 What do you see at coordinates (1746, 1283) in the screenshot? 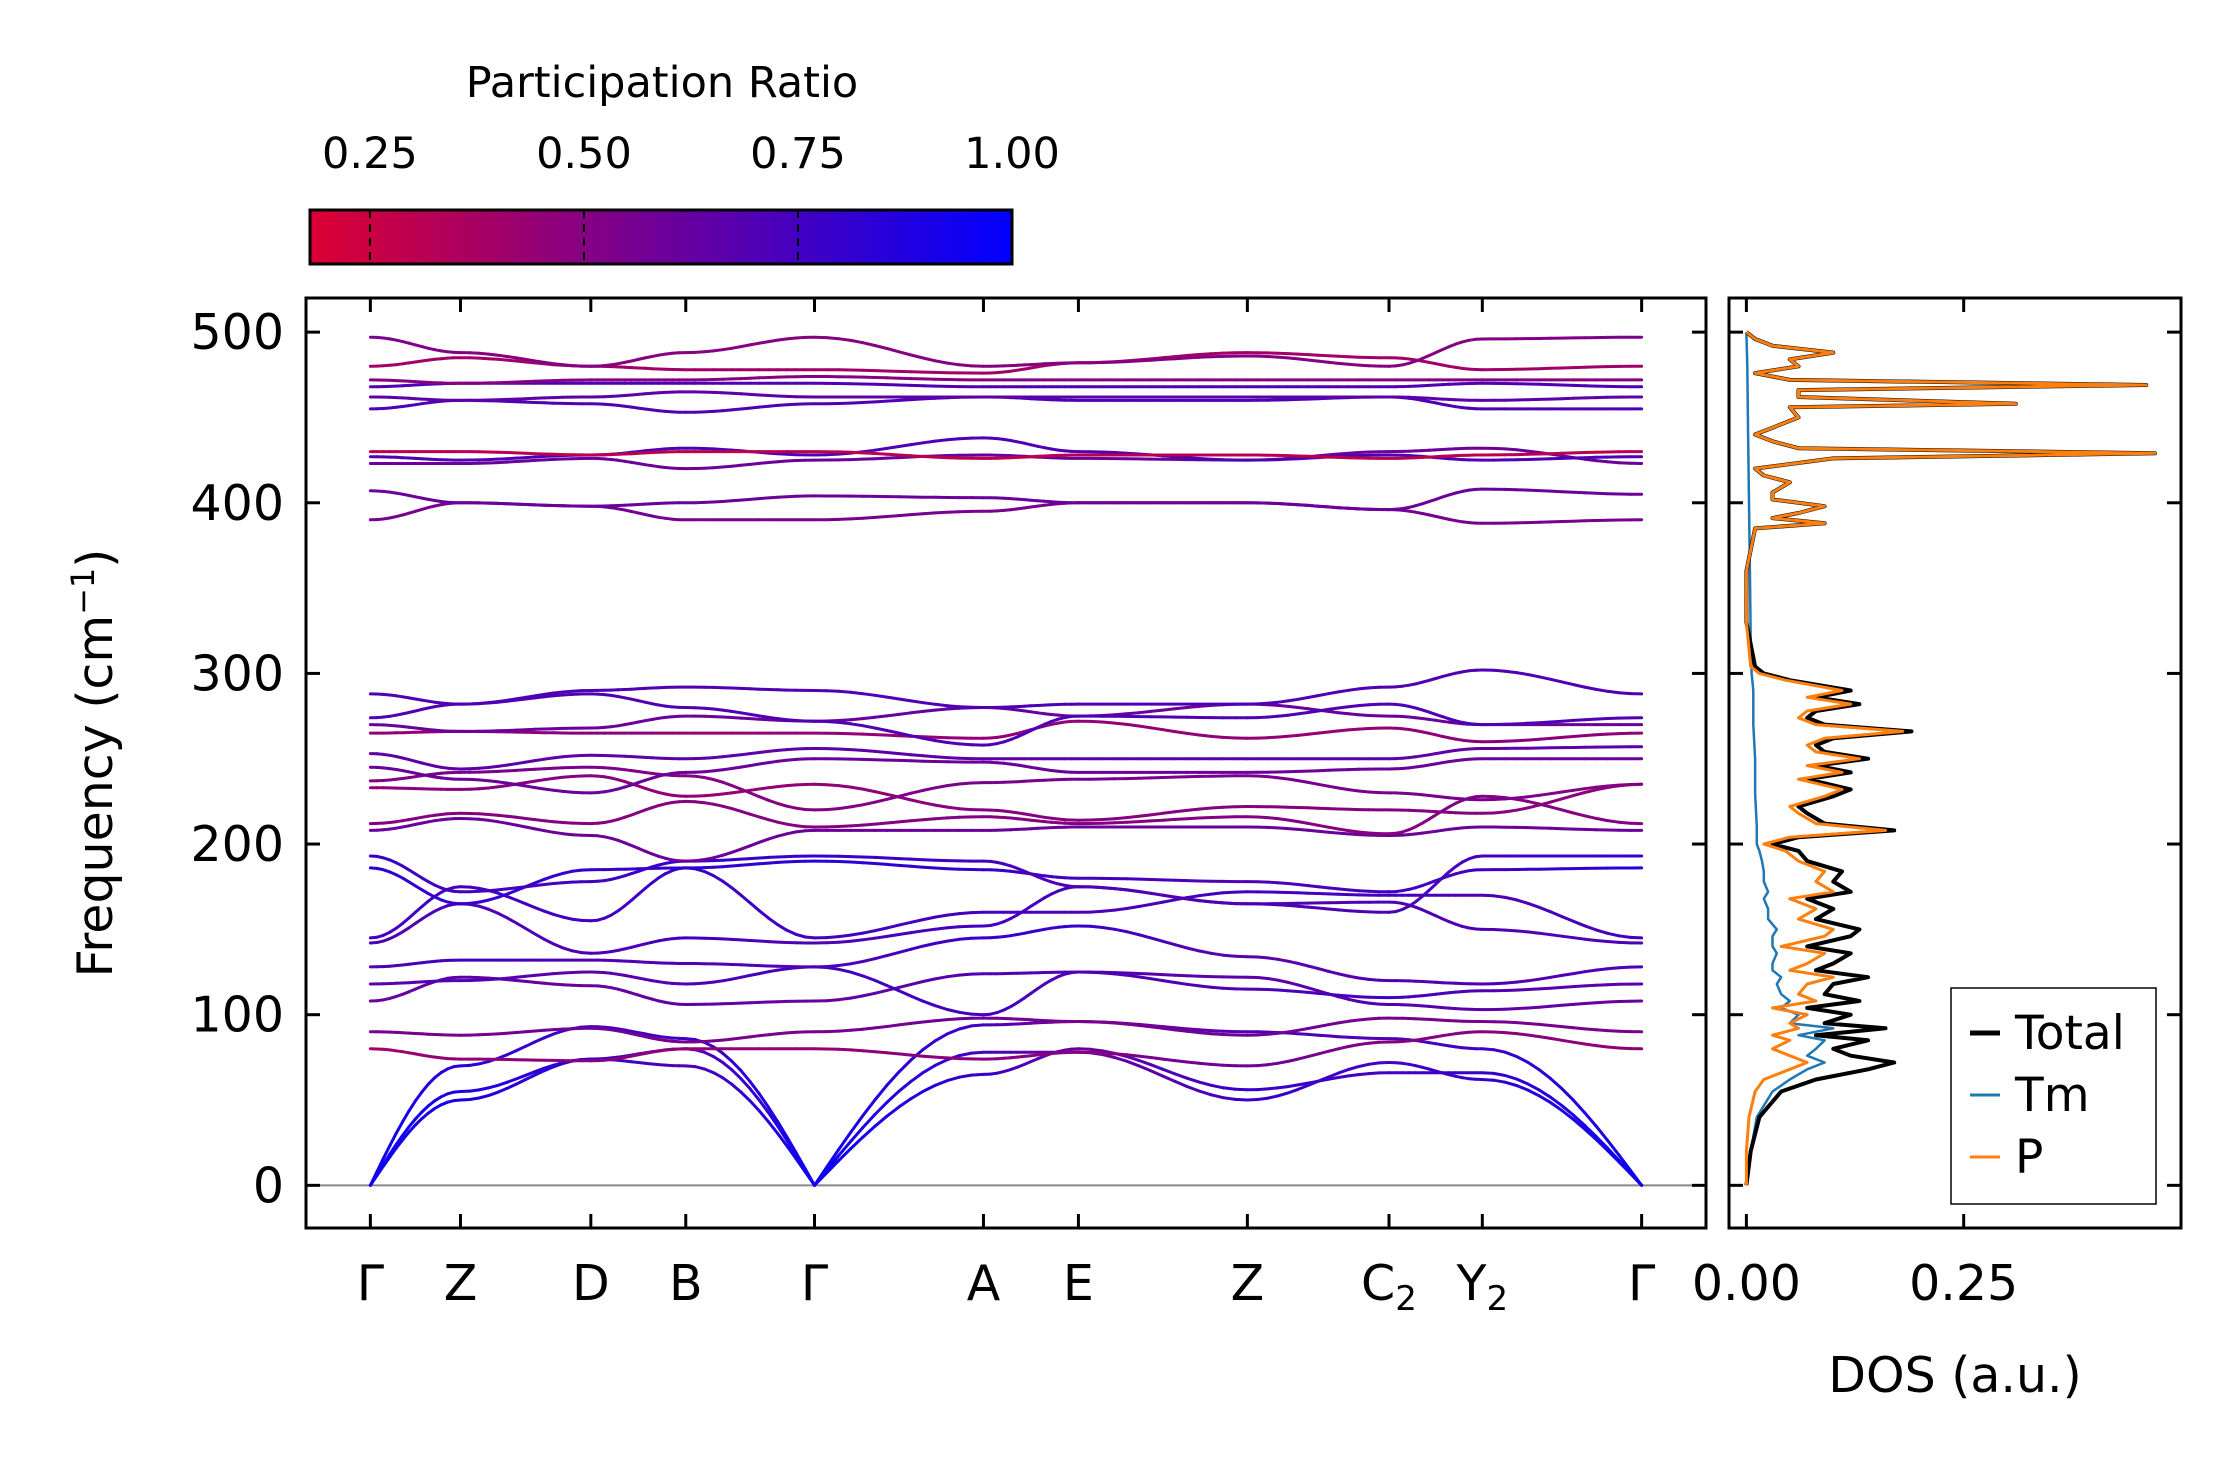
I see `dos-xtick-label: 0.00` at bounding box center [1746, 1283].